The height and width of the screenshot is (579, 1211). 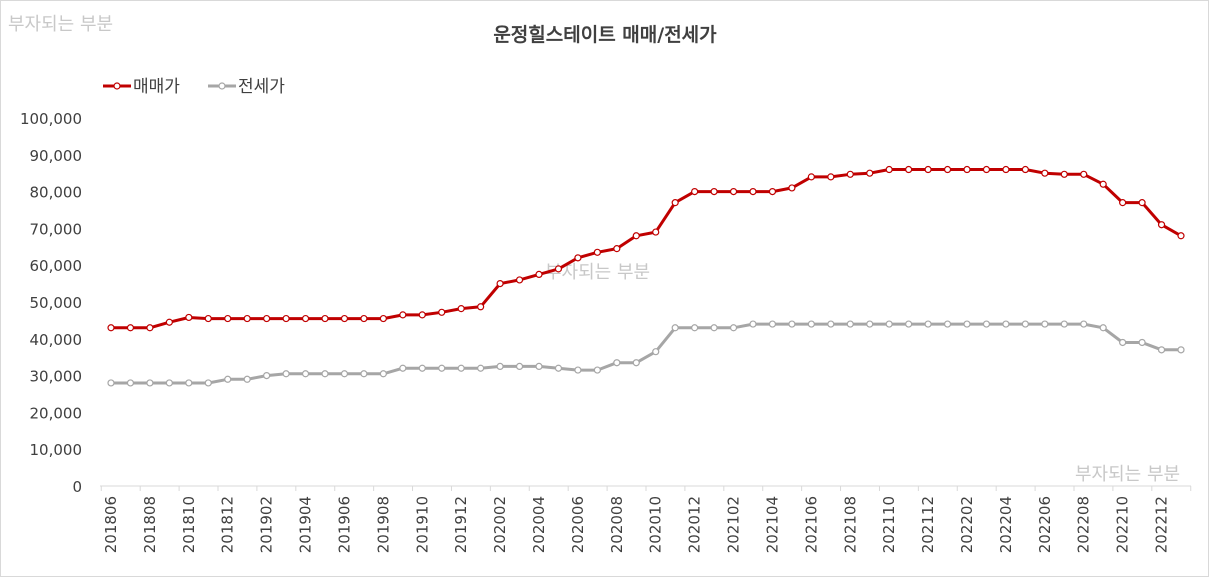 I want to click on x-tick-label: 202210, so click(x=1123, y=524).